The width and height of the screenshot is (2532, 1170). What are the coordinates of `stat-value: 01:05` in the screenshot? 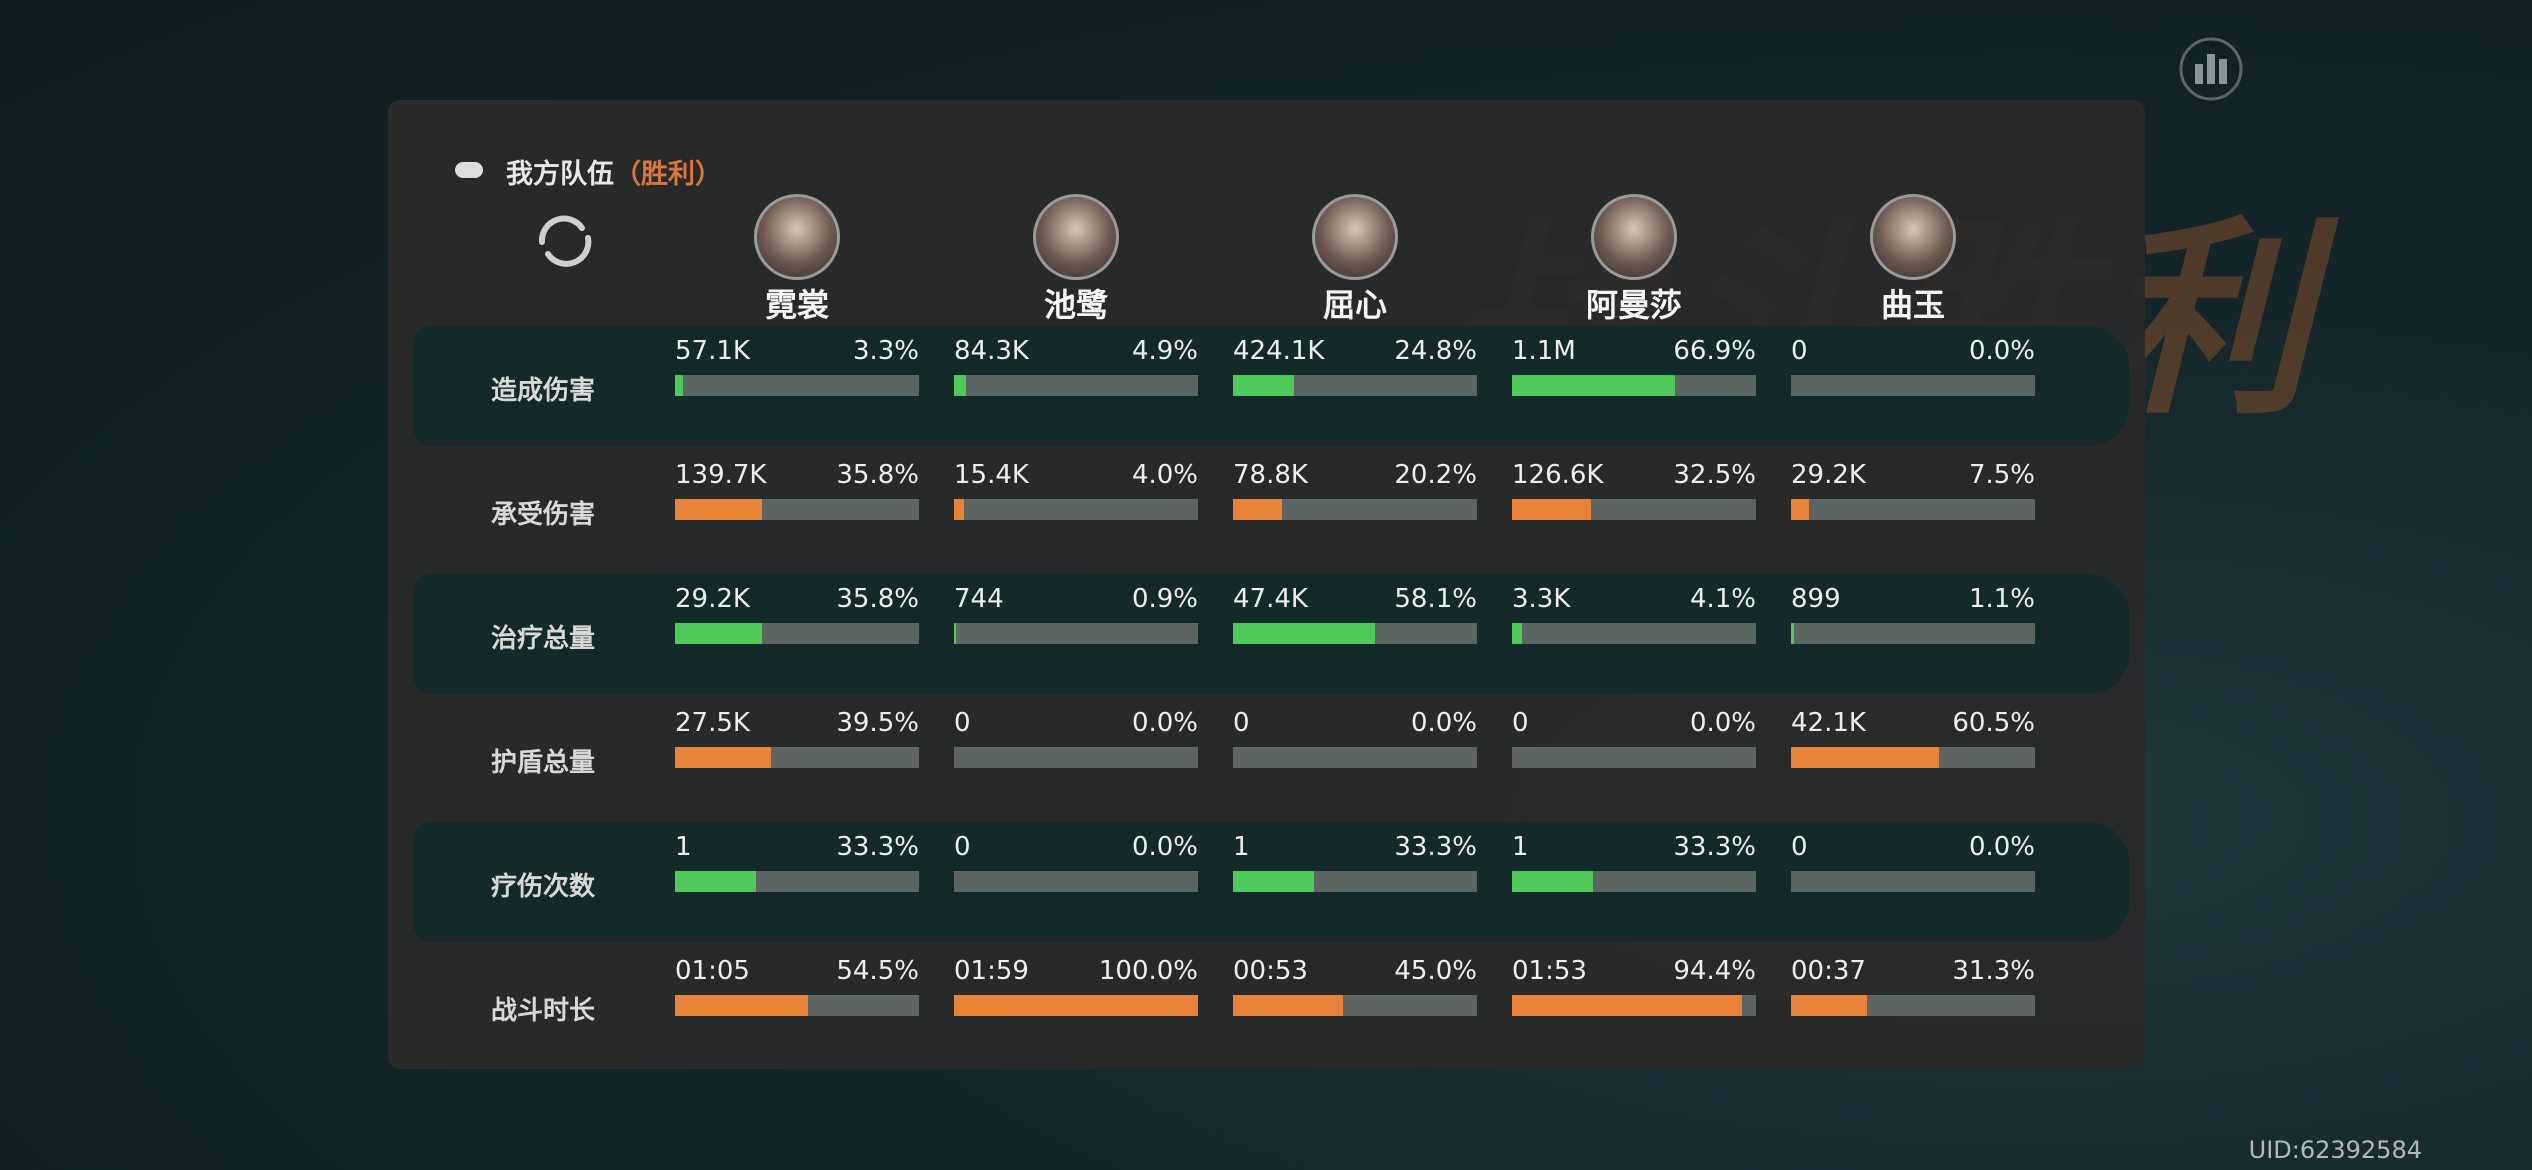 It's located at (712, 971).